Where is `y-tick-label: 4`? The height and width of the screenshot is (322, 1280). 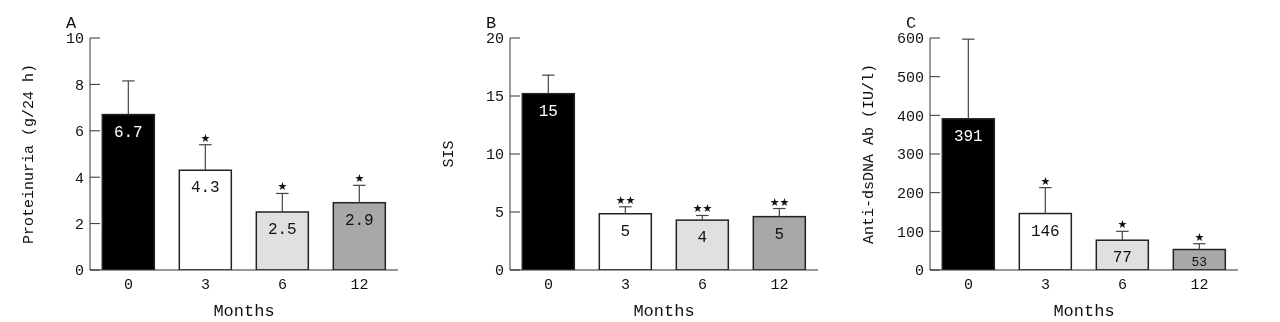 y-tick-label: 4 is located at coordinates (79, 179).